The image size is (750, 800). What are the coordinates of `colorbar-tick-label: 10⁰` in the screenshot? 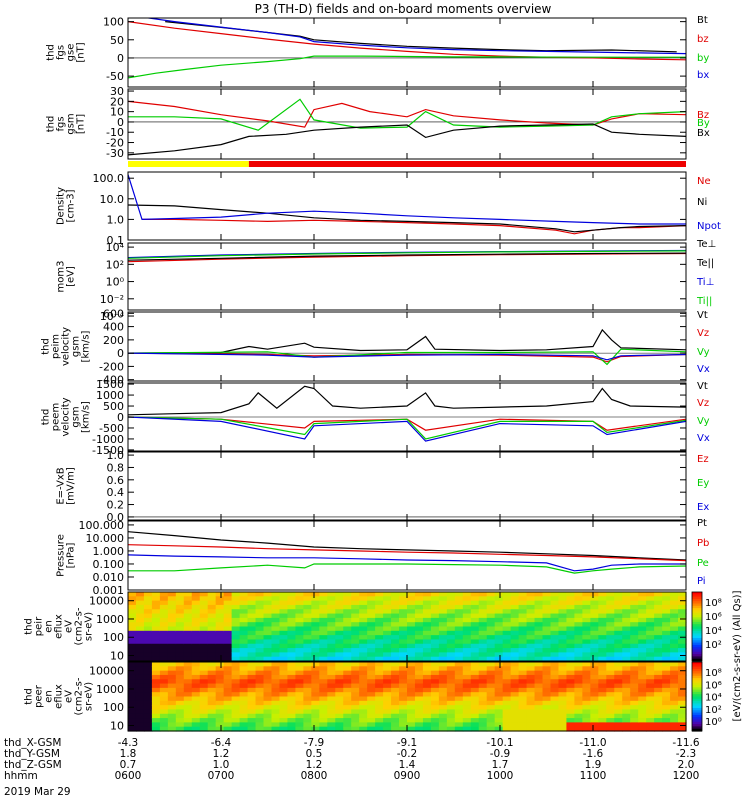 It's located at (713, 722).